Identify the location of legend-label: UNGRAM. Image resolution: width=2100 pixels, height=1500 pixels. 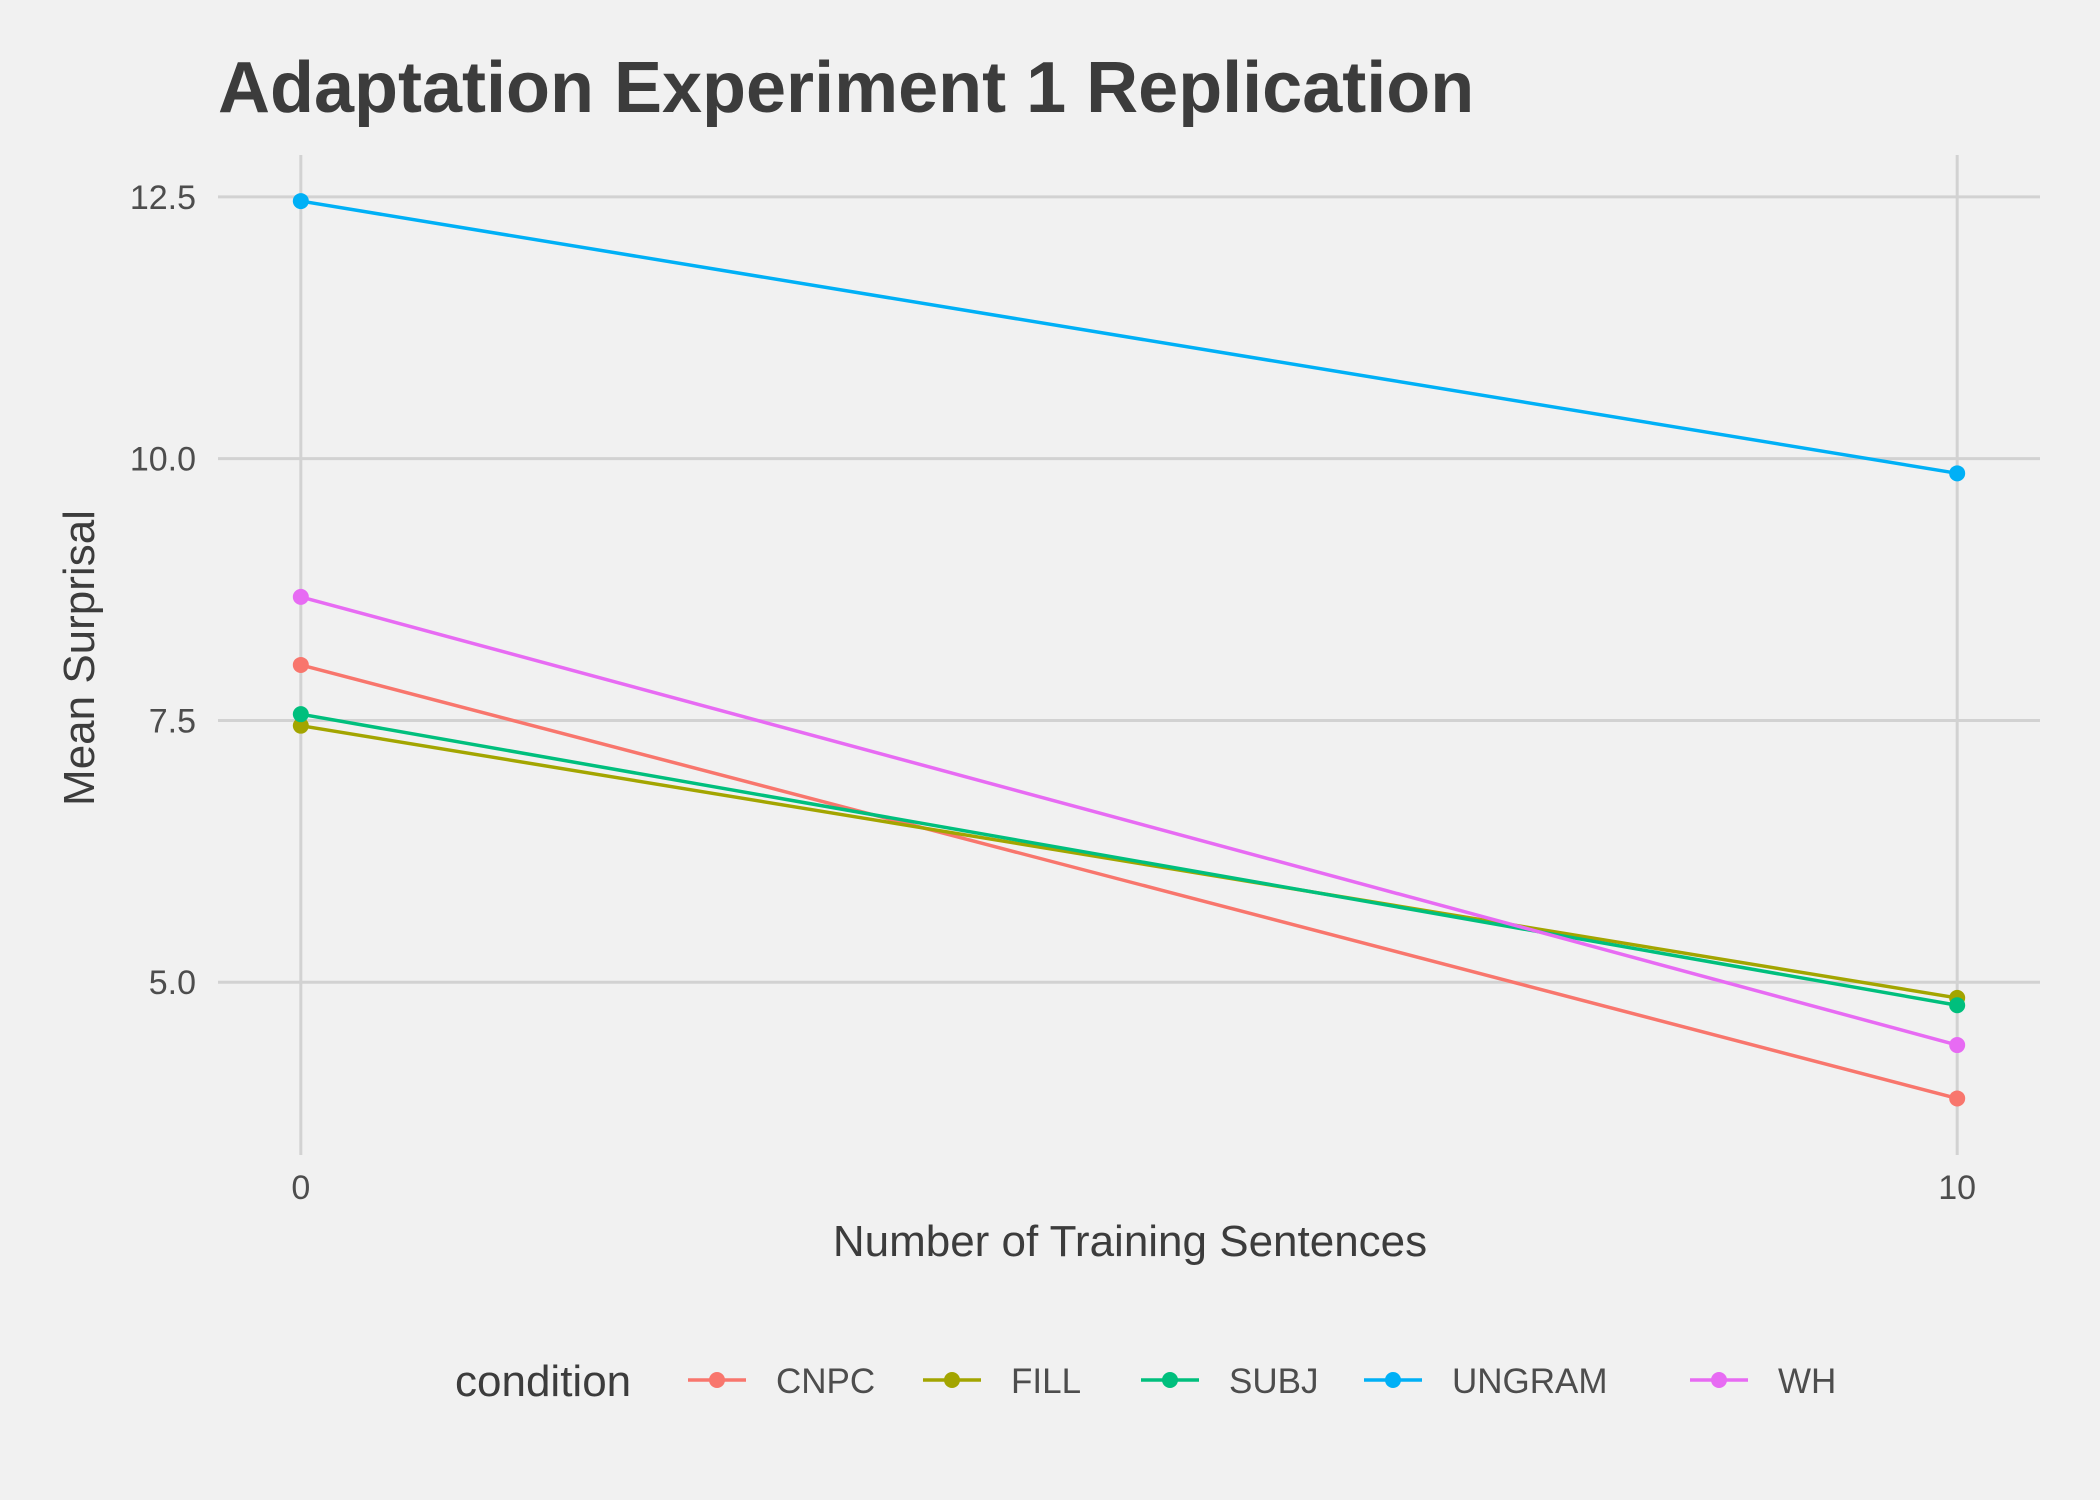
(1530, 1381).